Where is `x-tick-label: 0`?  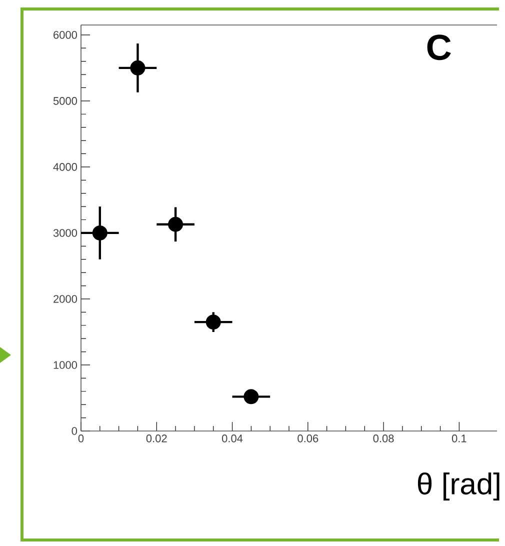
x-tick-label: 0 is located at coordinates (81, 438).